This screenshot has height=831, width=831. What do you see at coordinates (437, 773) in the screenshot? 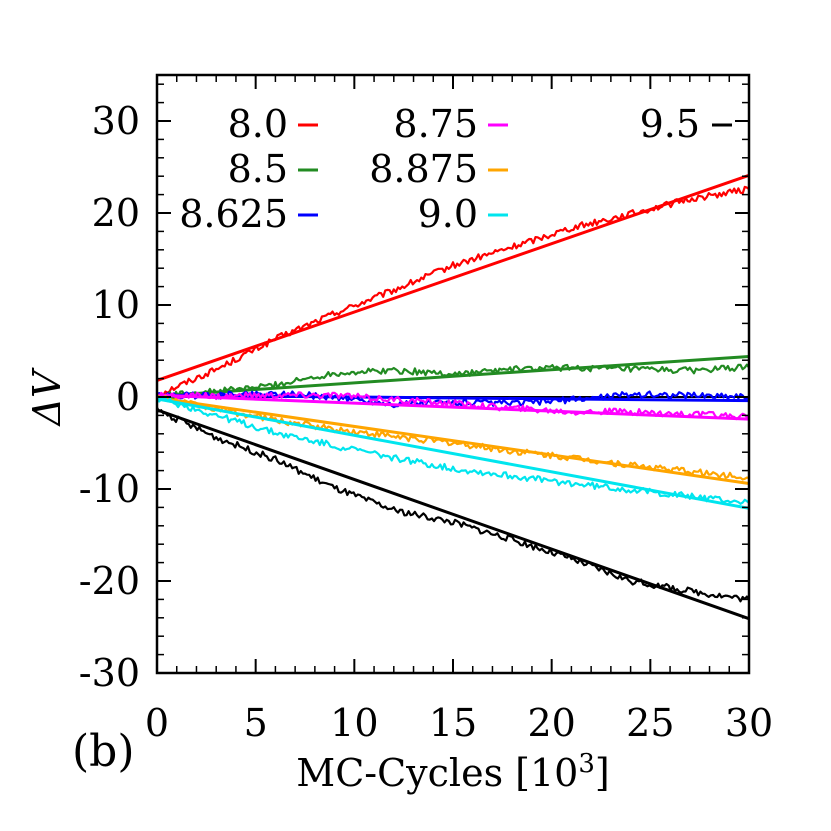
I see `x-axis-label-main: MC-Cycles [10` at bounding box center [437, 773].